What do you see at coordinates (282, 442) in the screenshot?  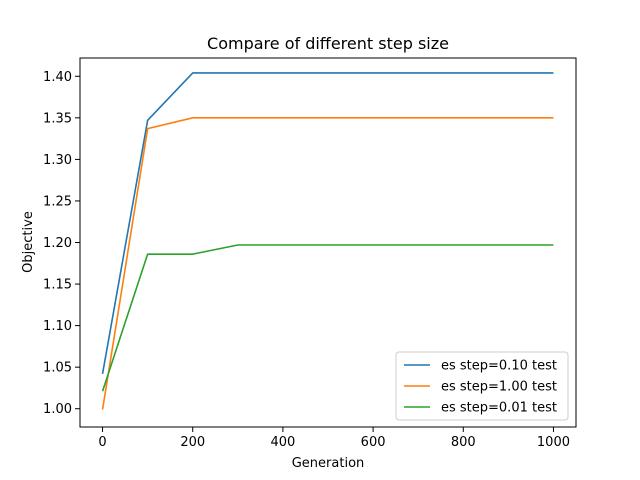 I see `x-tick-label: 400` at bounding box center [282, 442].